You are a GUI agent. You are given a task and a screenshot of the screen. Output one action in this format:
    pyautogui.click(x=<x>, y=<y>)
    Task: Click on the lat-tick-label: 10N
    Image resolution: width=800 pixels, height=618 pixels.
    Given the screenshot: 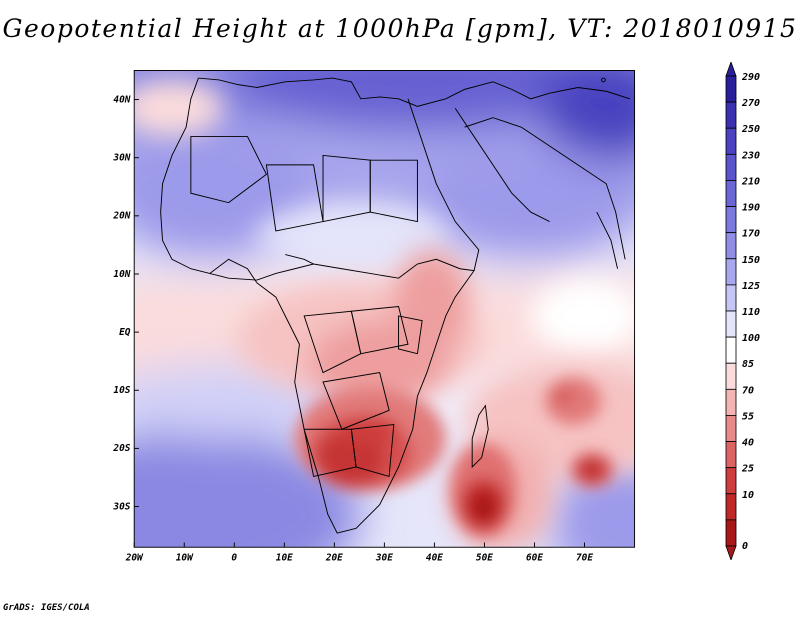 What is the action you would take?
    pyautogui.click(x=121, y=274)
    